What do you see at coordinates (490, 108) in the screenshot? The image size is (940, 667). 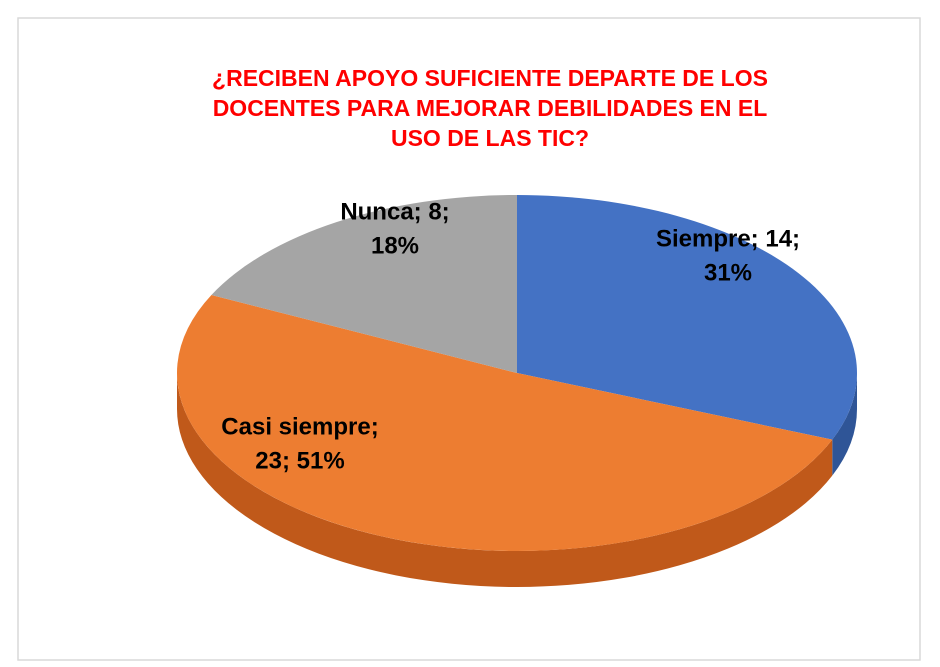 I see `chart-title: DOCENTES PARA MEJORAR DEBILIDADES EN EL` at bounding box center [490, 108].